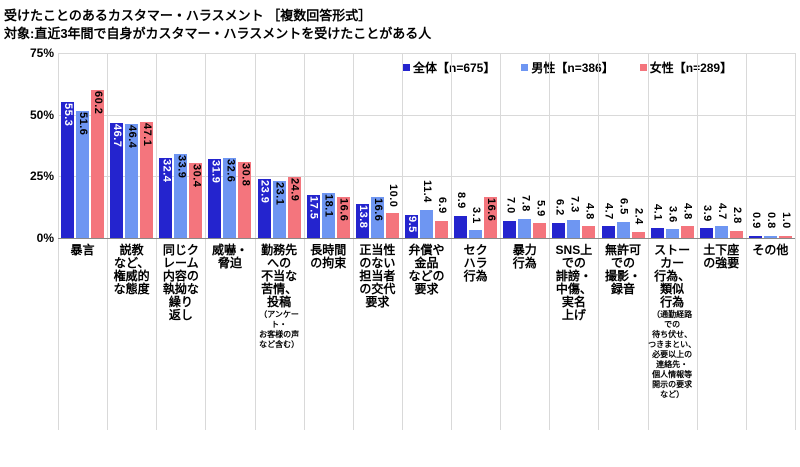 This screenshot has width=800, height=467. I want to click on bar-value-label: 5.9, so click(540, 208).